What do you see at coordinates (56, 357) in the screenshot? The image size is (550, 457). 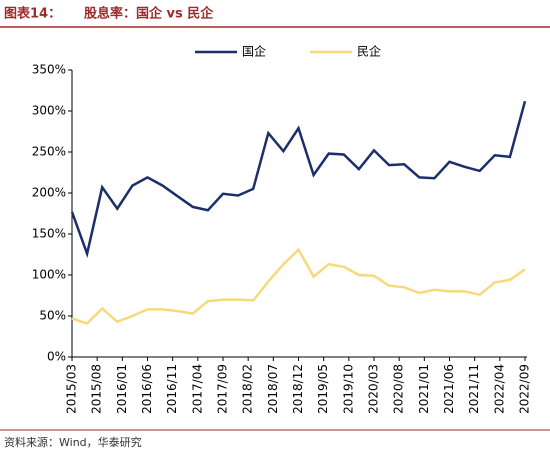 I see `y-tick-label: 0%` at bounding box center [56, 357].